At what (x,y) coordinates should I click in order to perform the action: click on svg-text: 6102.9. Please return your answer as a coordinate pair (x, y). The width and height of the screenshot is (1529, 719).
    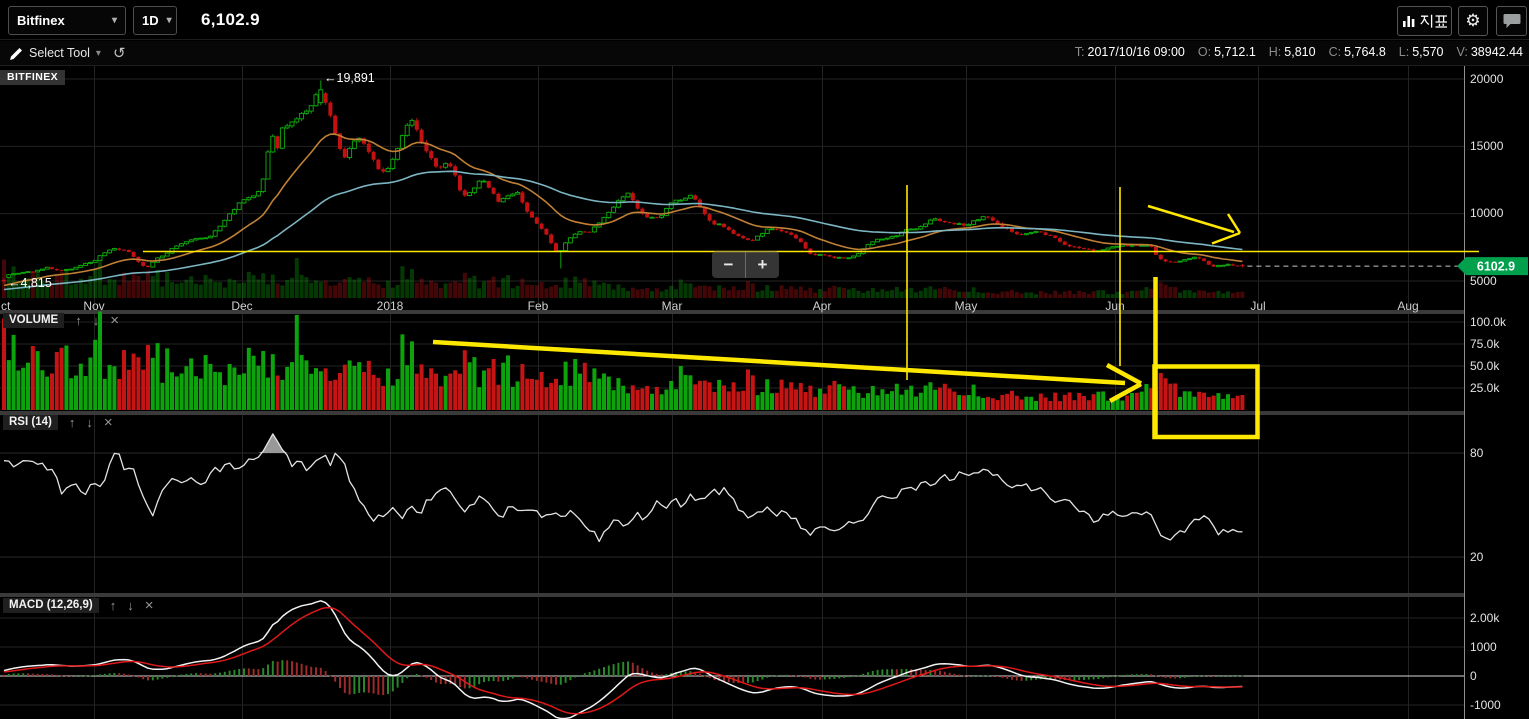
    Looking at the image, I should click on (1496, 267).